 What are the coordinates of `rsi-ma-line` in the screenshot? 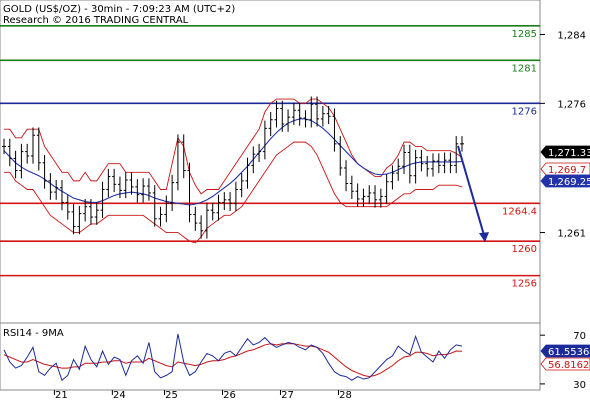 It's located at (233, 360).